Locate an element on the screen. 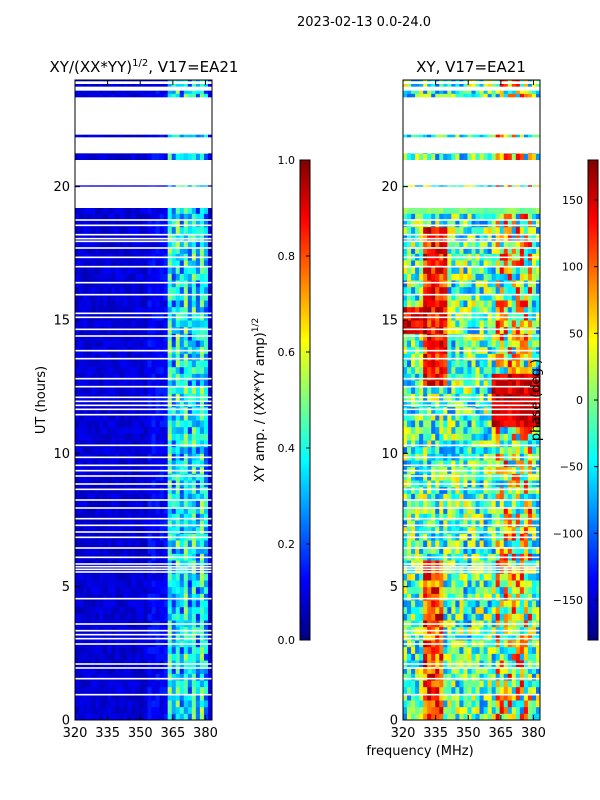 The height and width of the screenshot is (800, 600). amplitude-ylabel: UT (hours) is located at coordinates (41, 400).